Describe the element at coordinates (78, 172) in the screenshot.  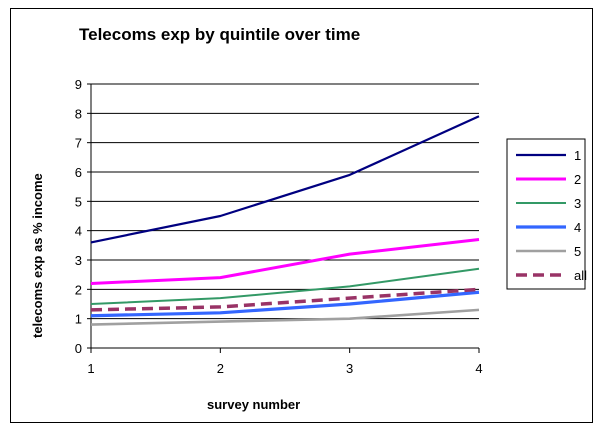
I see `y-tick-label: 6` at that location.